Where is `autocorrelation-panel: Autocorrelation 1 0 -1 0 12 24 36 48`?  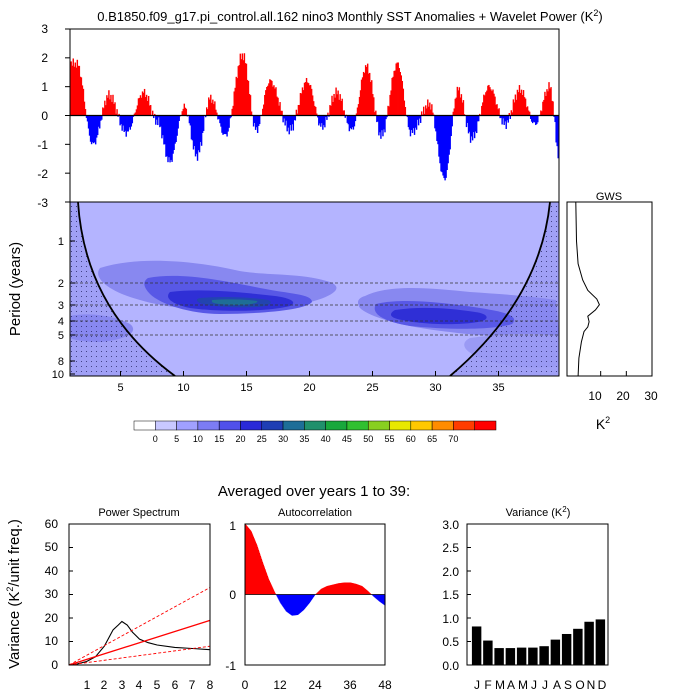
autocorrelation-panel: Autocorrelation 1 0 -1 0 12 24 36 48 is located at coordinates (308, 599).